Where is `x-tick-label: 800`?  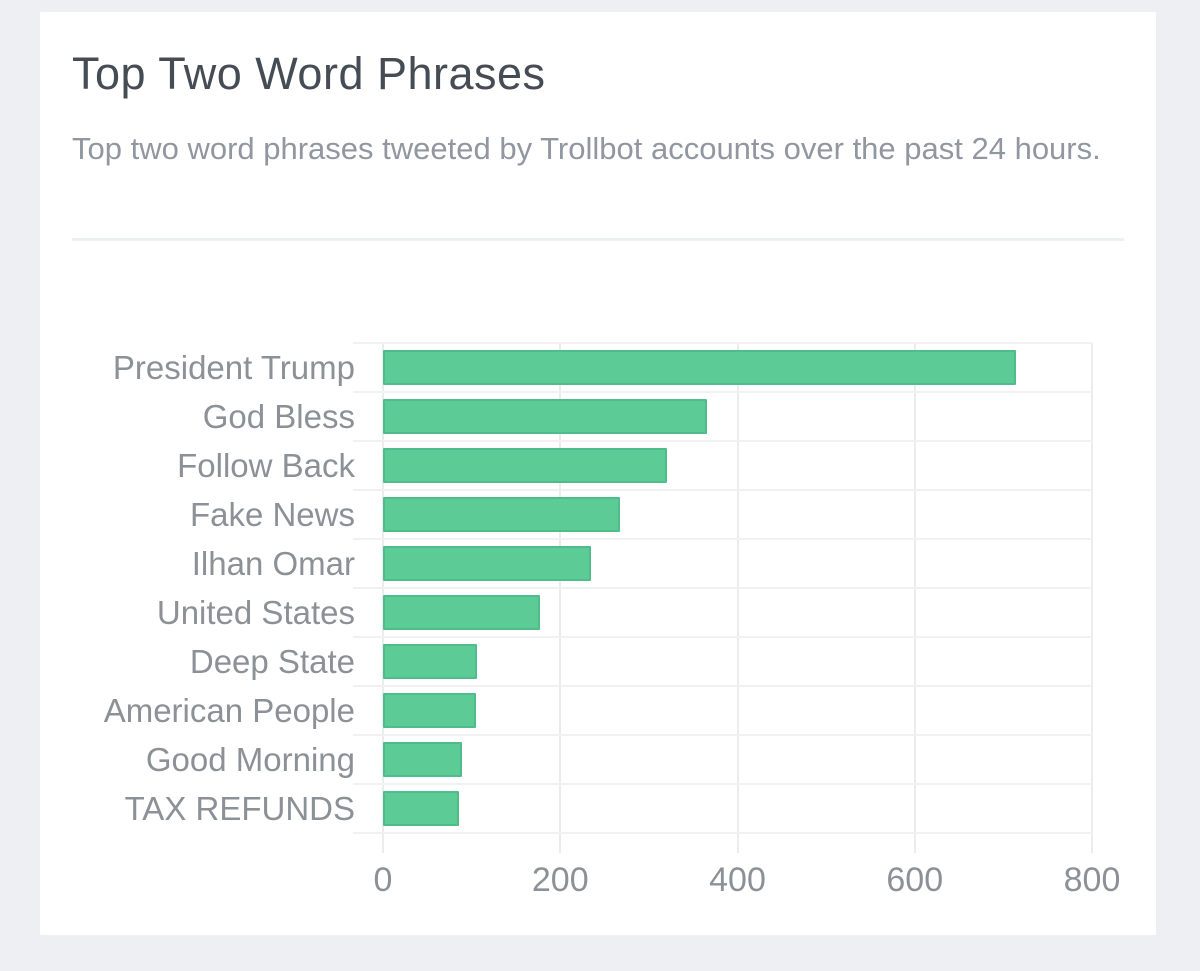 x-tick-label: 800 is located at coordinates (1092, 880).